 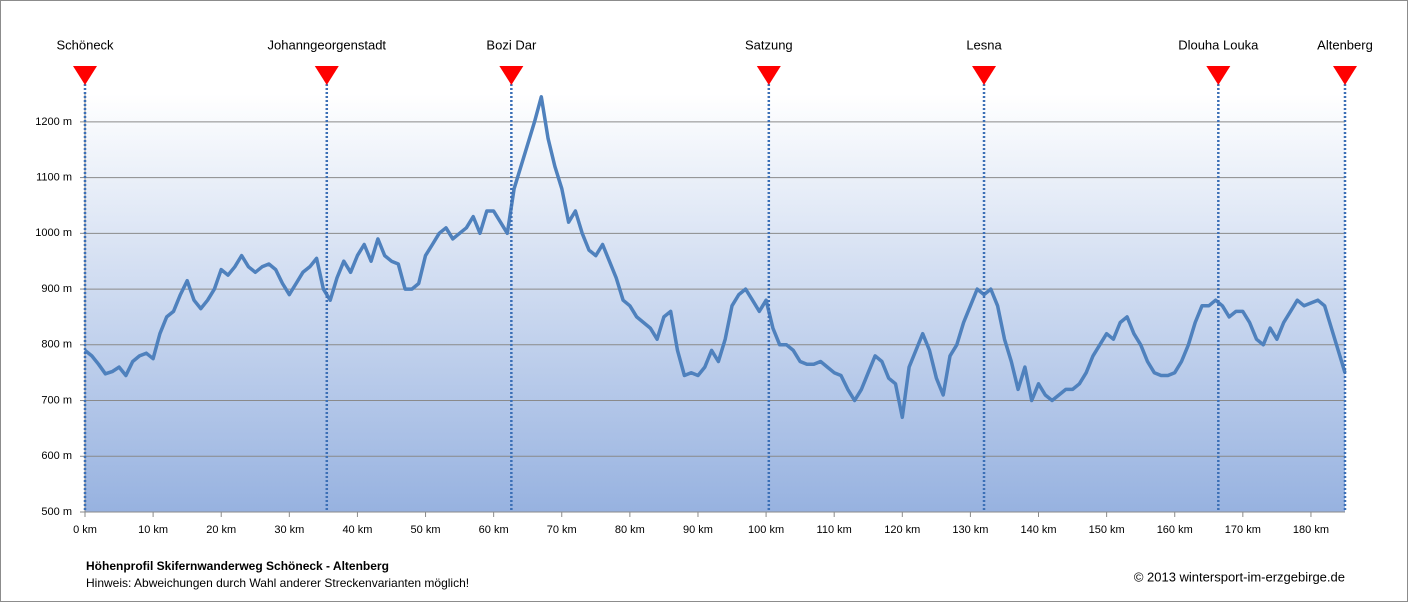 What do you see at coordinates (56, 512) in the screenshot?
I see `y-tick-label: 500 m` at bounding box center [56, 512].